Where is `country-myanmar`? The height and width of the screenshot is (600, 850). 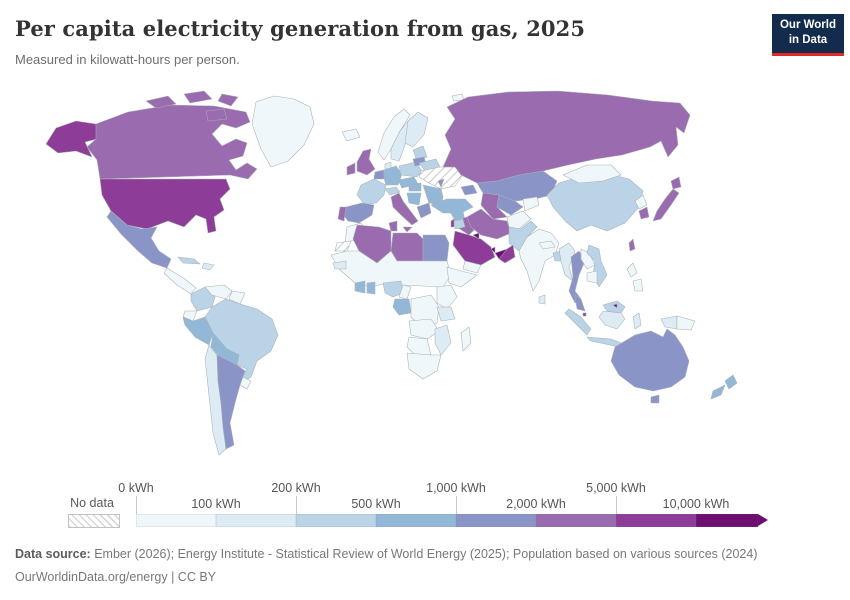 country-myanmar is located at coordinates (567, 262).